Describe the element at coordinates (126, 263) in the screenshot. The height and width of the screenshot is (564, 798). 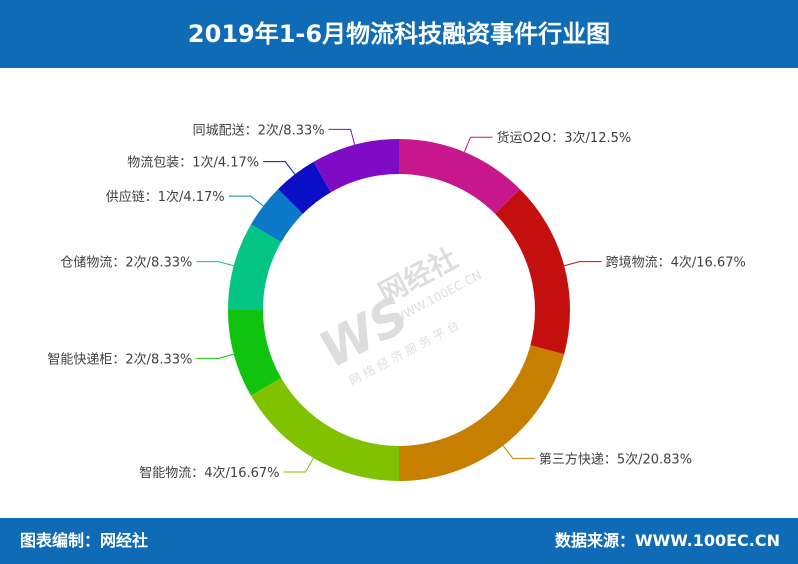
I see `slice-data-label: 仓储物流：2次/8.33%` at that location.